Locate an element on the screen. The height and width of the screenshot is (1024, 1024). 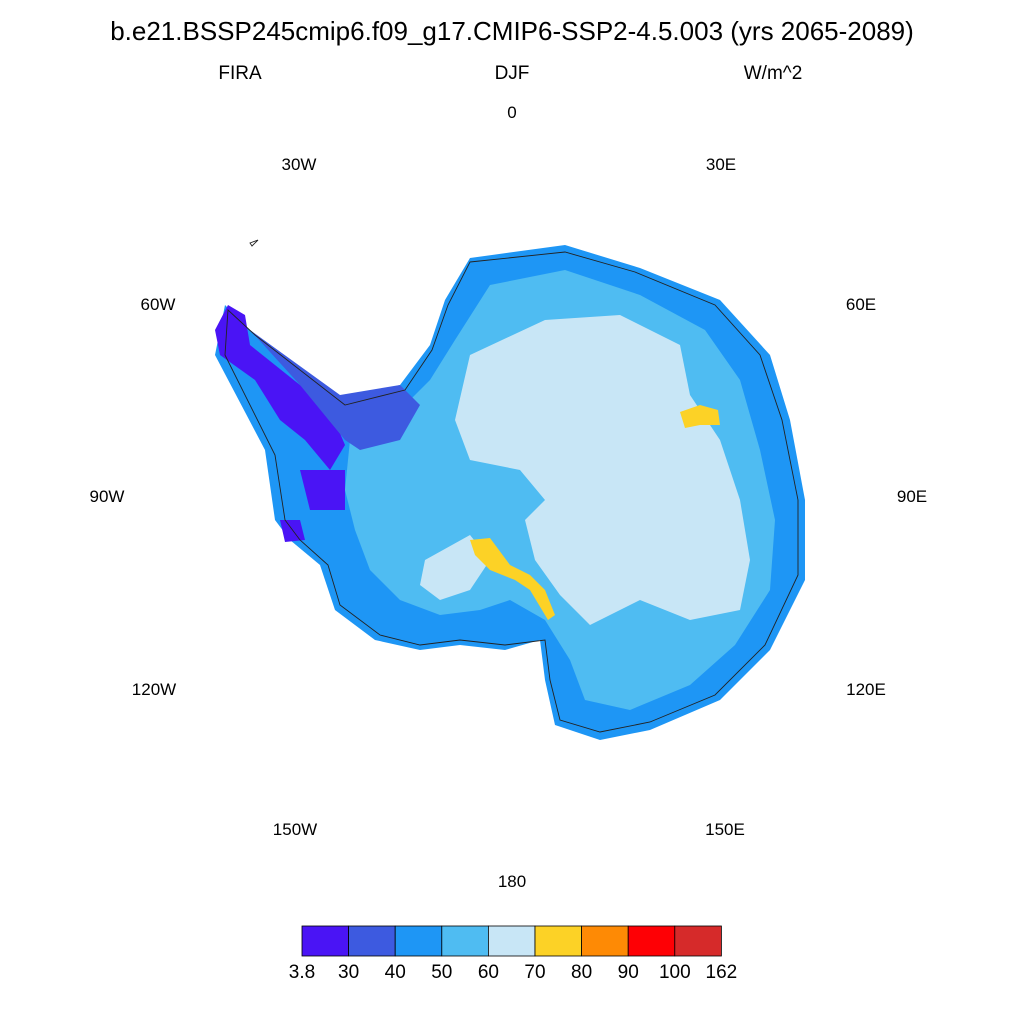
map-region-ross-high is located at coordinates (512, 579).